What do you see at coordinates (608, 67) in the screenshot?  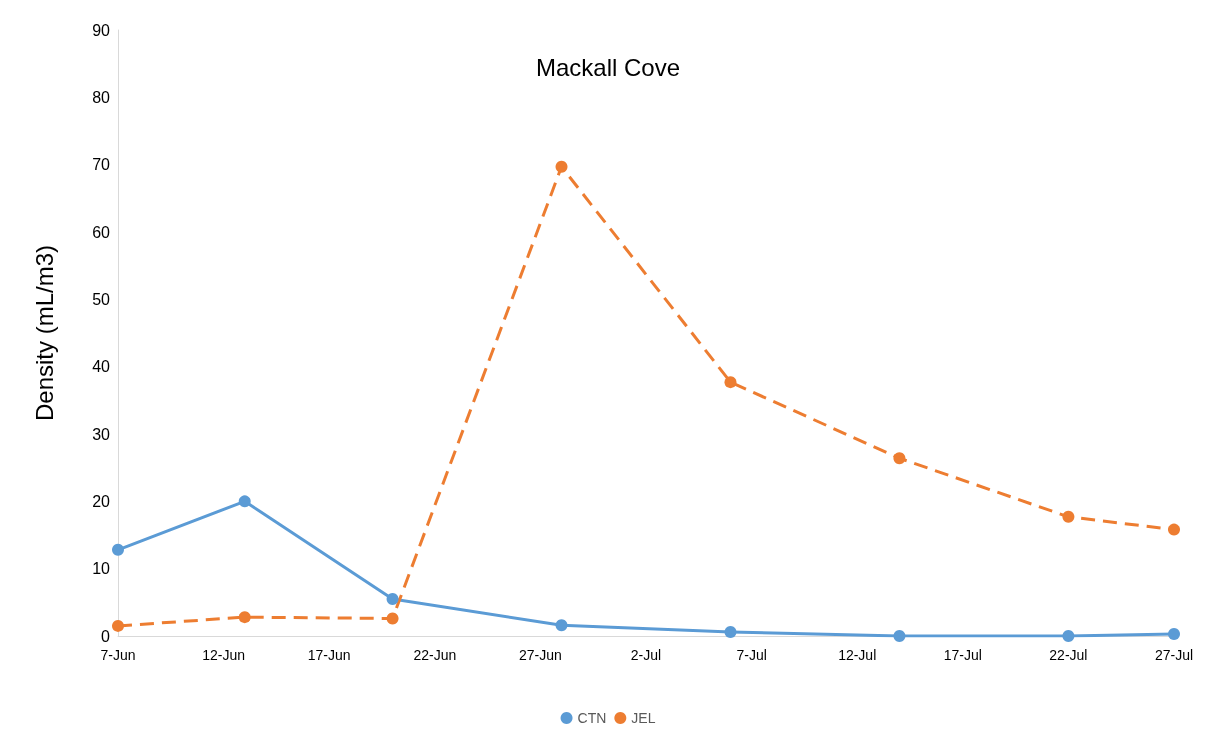 I see `text: Mackall Cove` at bounding box center [608, 67].